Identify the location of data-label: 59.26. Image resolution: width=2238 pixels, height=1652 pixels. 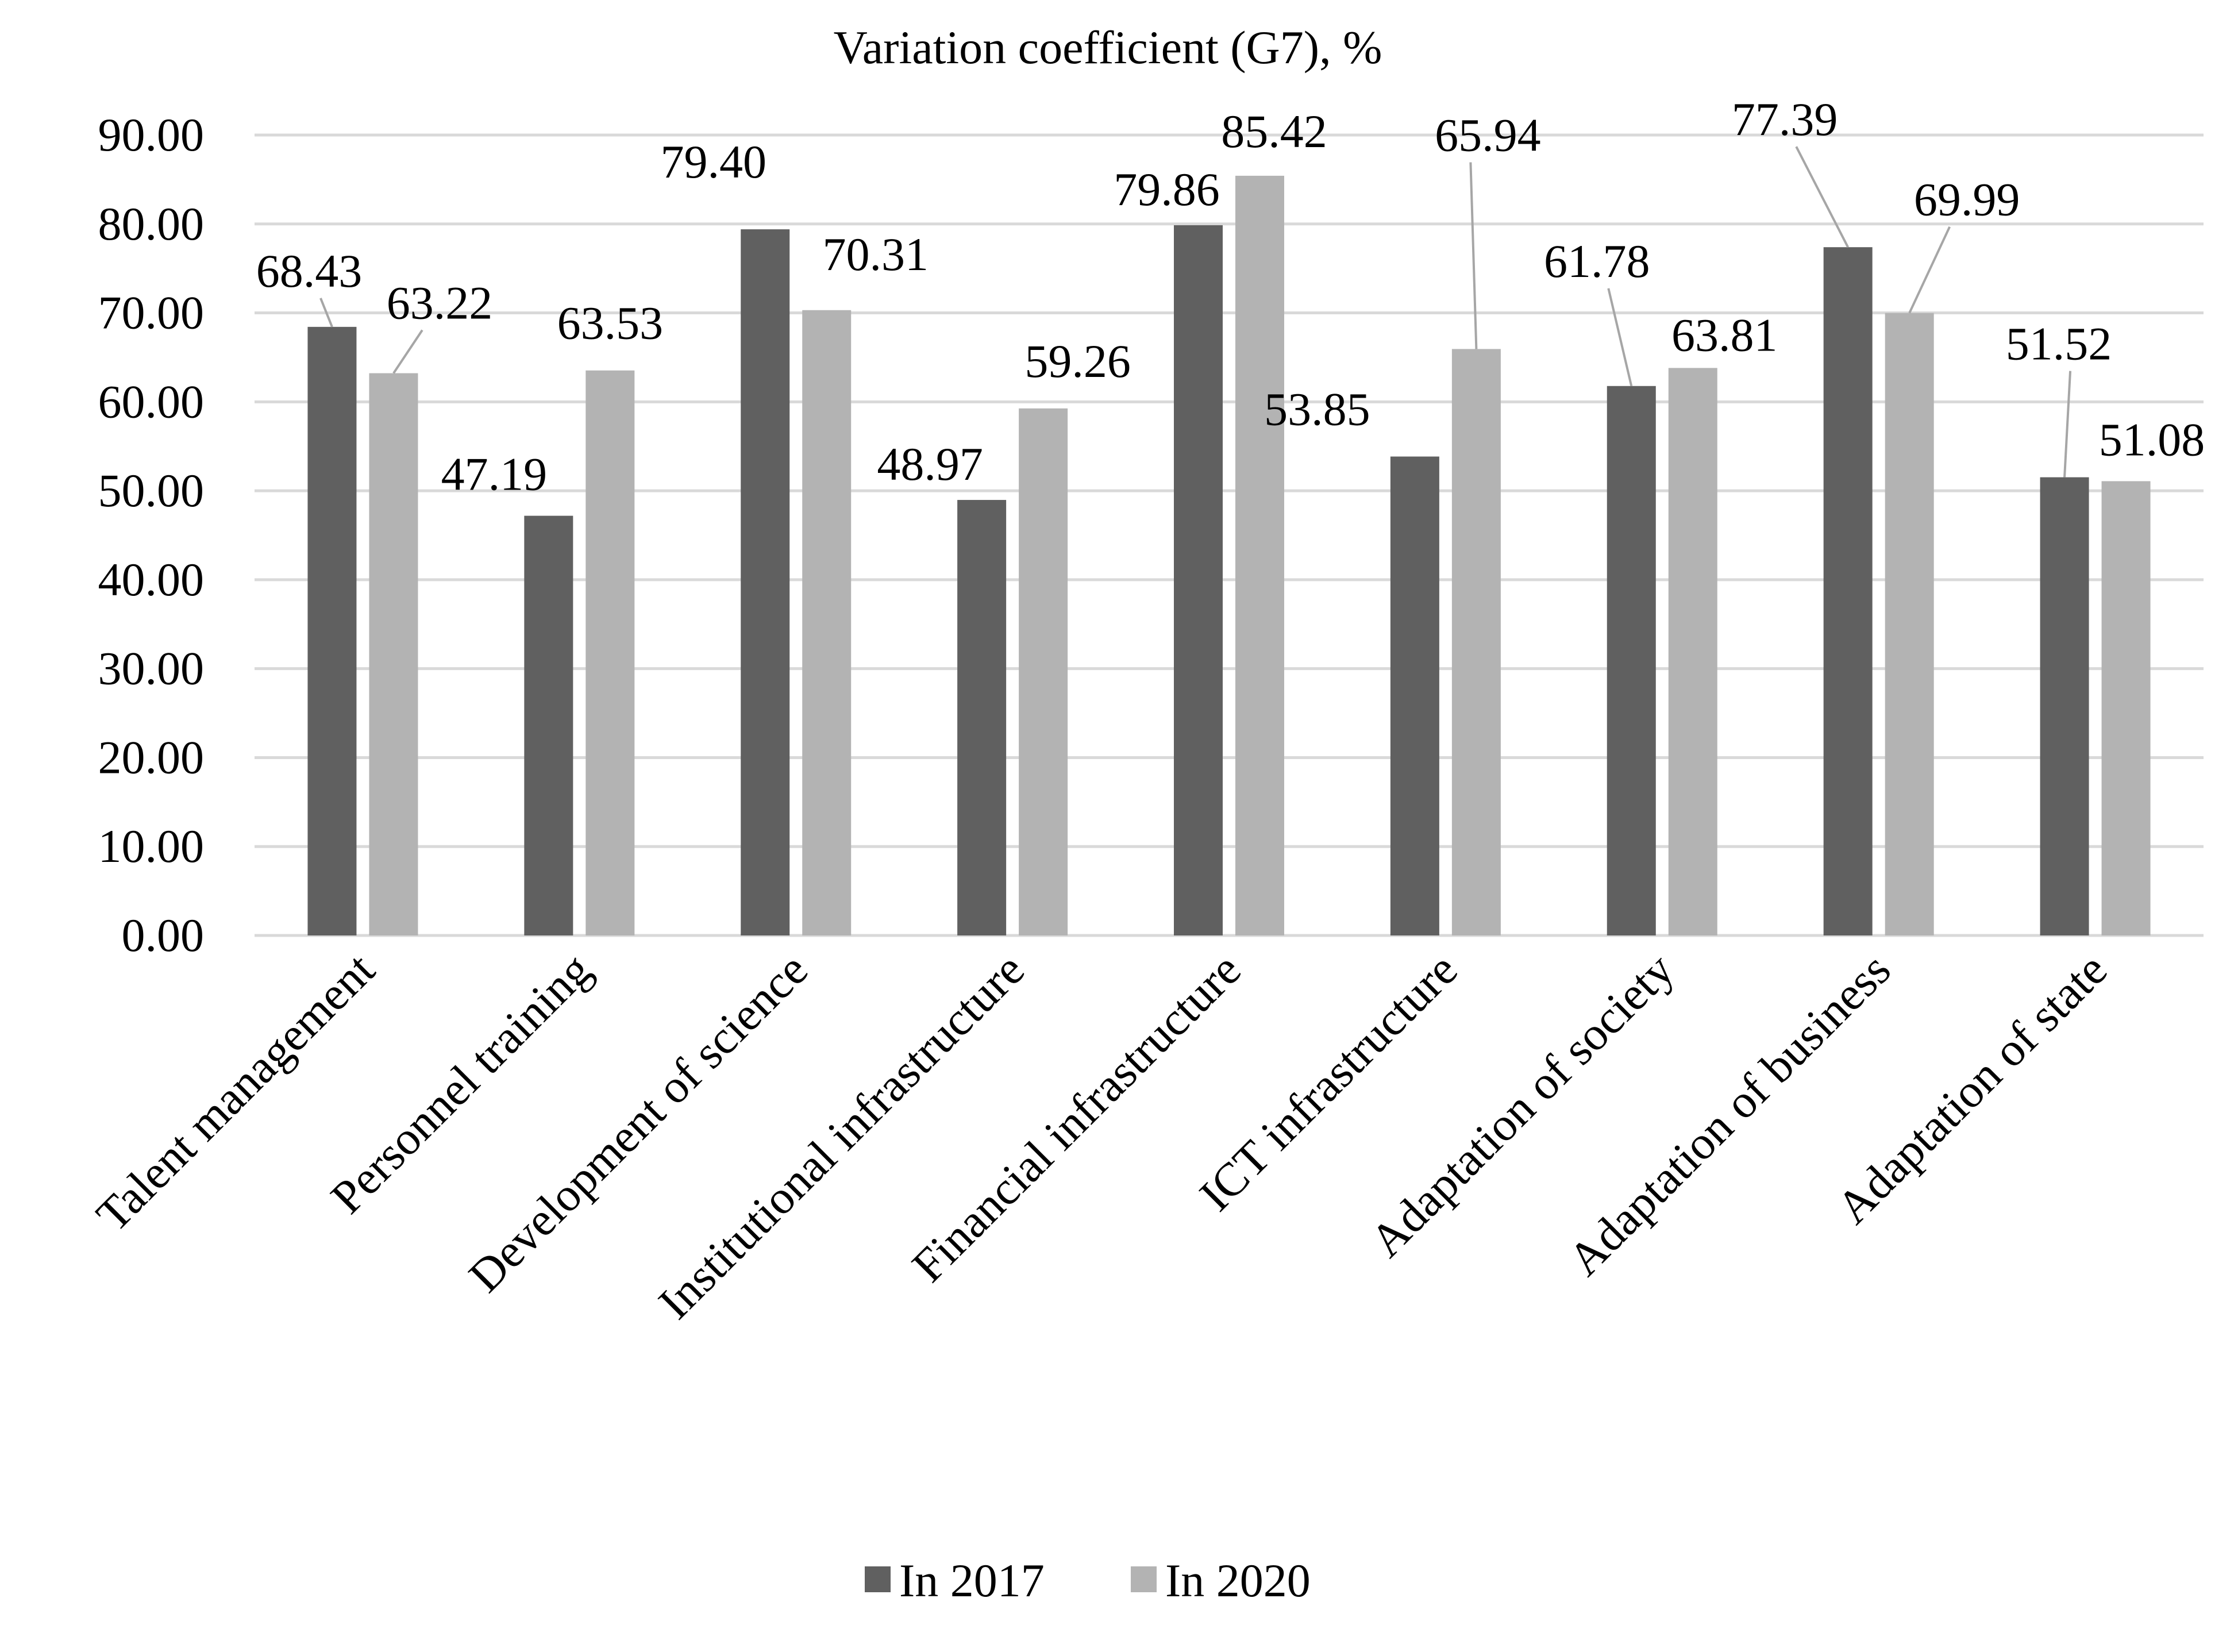
(1077, 361).